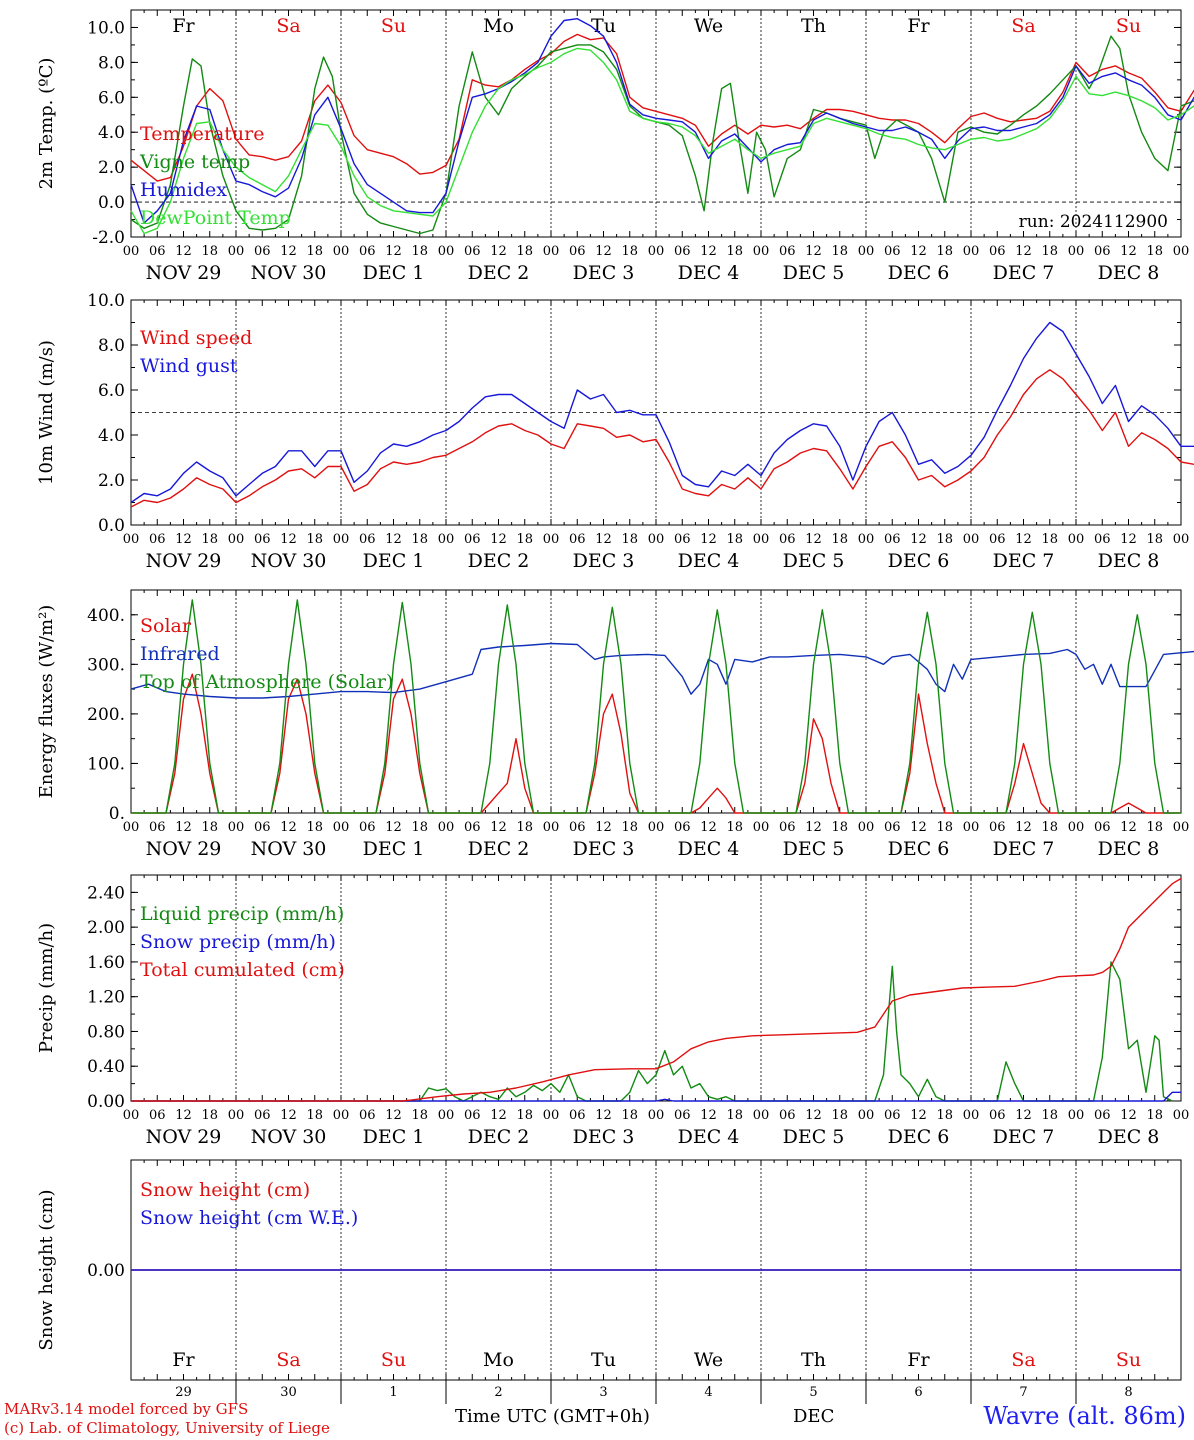 The image size is (1194, 1440). Describe the element at coordinates (249, 1218) in the screenshot. I see `legend-entry: Snow height (cm W.E.)` at that location.